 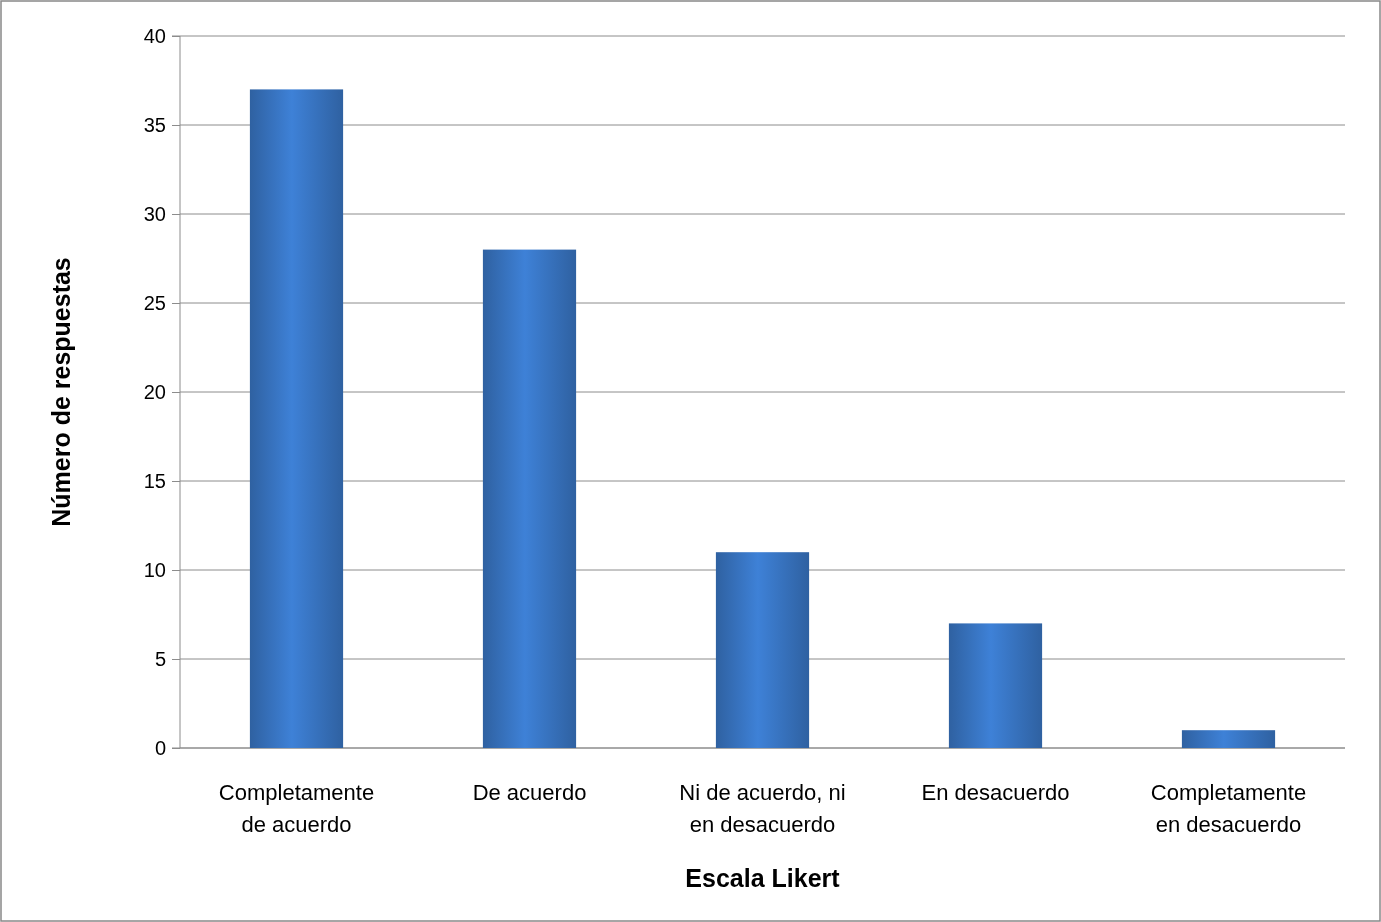 I want to click on x-axis-title: Escala Likert, so click(x=763, y=878).